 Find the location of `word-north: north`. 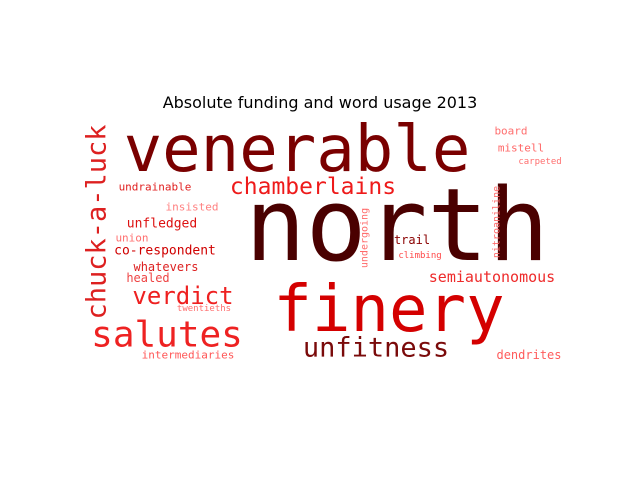

word-north: north is located at coordinates (397, 225).